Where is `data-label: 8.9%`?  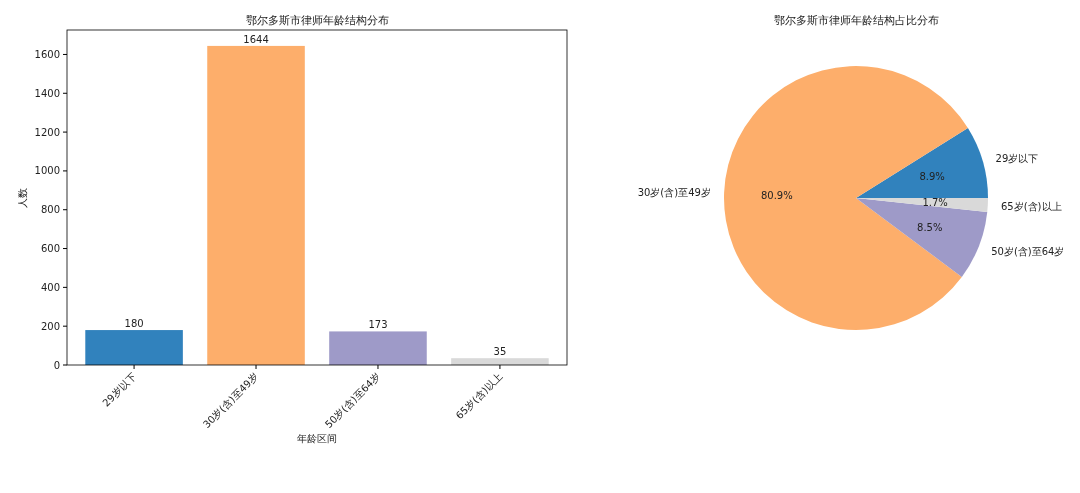
data-label: 8.9% is located at coordinates (932, 177).